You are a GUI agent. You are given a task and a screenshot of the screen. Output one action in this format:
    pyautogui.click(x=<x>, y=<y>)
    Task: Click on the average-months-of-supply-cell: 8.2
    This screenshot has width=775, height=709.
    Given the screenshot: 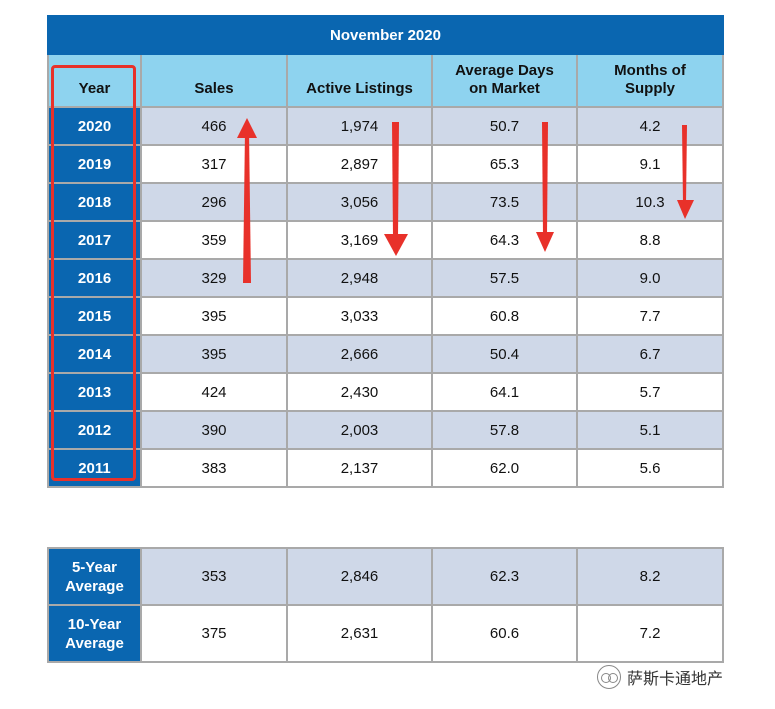 What is the action you would take?
    pyautogui.click(x=650, y=576)
    